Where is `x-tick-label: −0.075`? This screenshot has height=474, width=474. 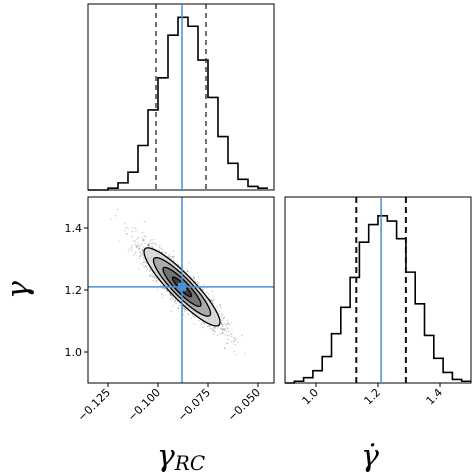
x-tick-label: −0.075 is located at coordinates (194, 405).